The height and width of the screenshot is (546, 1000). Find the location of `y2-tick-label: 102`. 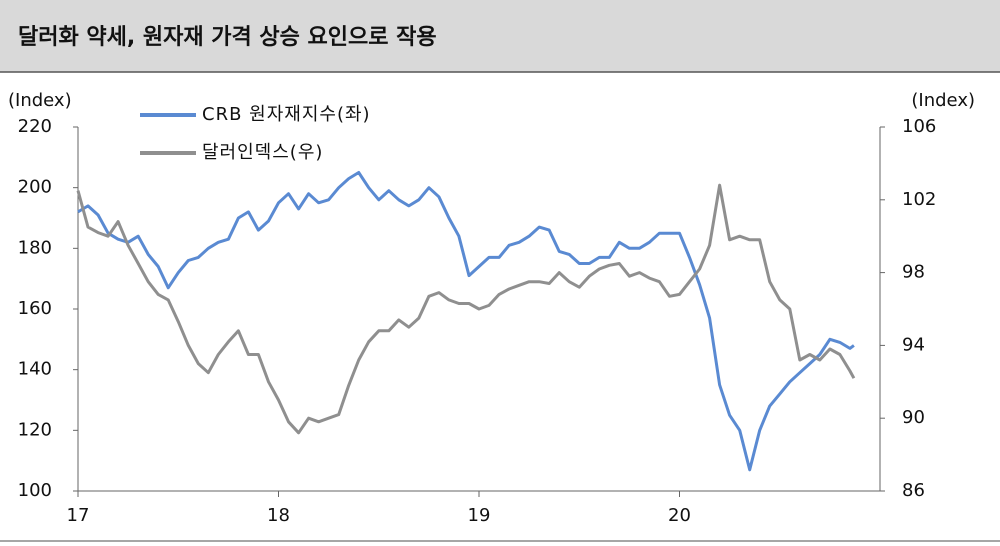

y2-tick-label: 102 is located at coordinates (919, 199).